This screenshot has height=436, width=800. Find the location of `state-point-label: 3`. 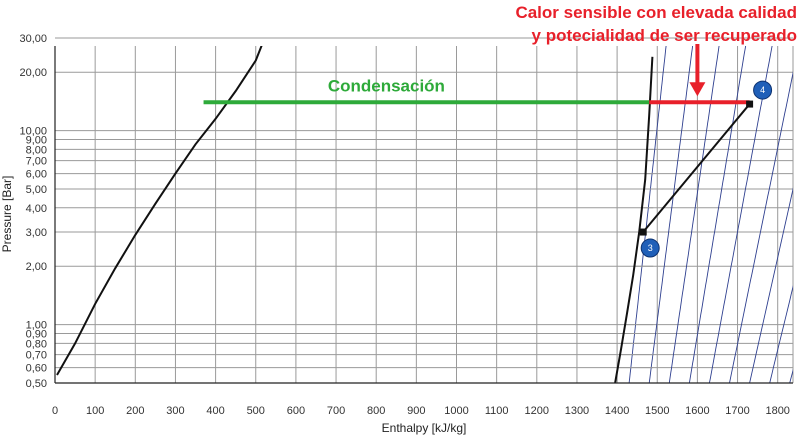

state-point-label: 3 is located at coordinates (650, 248).